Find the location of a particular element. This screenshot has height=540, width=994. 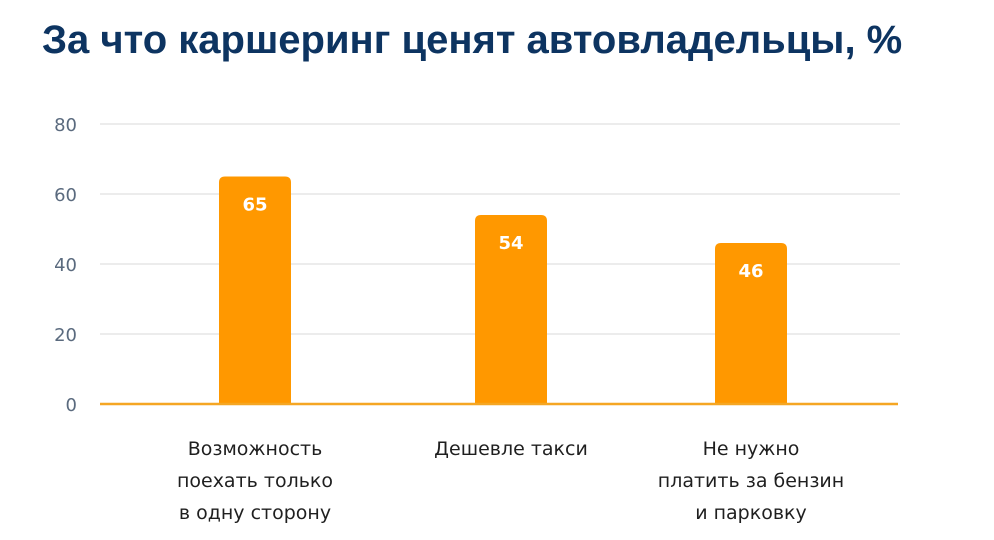

y-tick-label: 60 is located at coordinates (65, 195).